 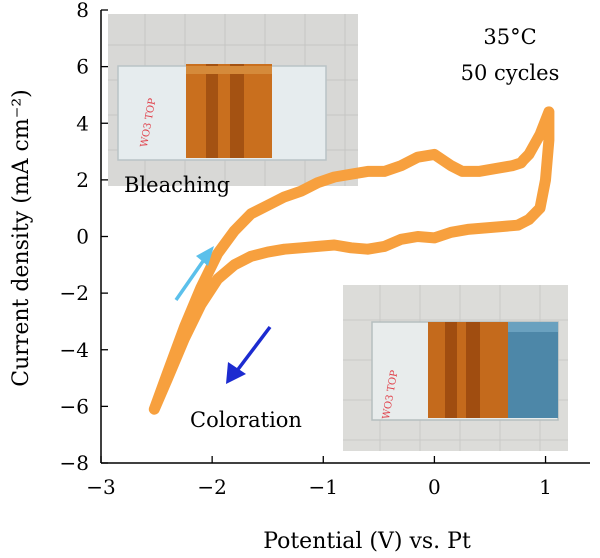 I want to click on coloration-direction-arrow, so click(x=249, y=354).